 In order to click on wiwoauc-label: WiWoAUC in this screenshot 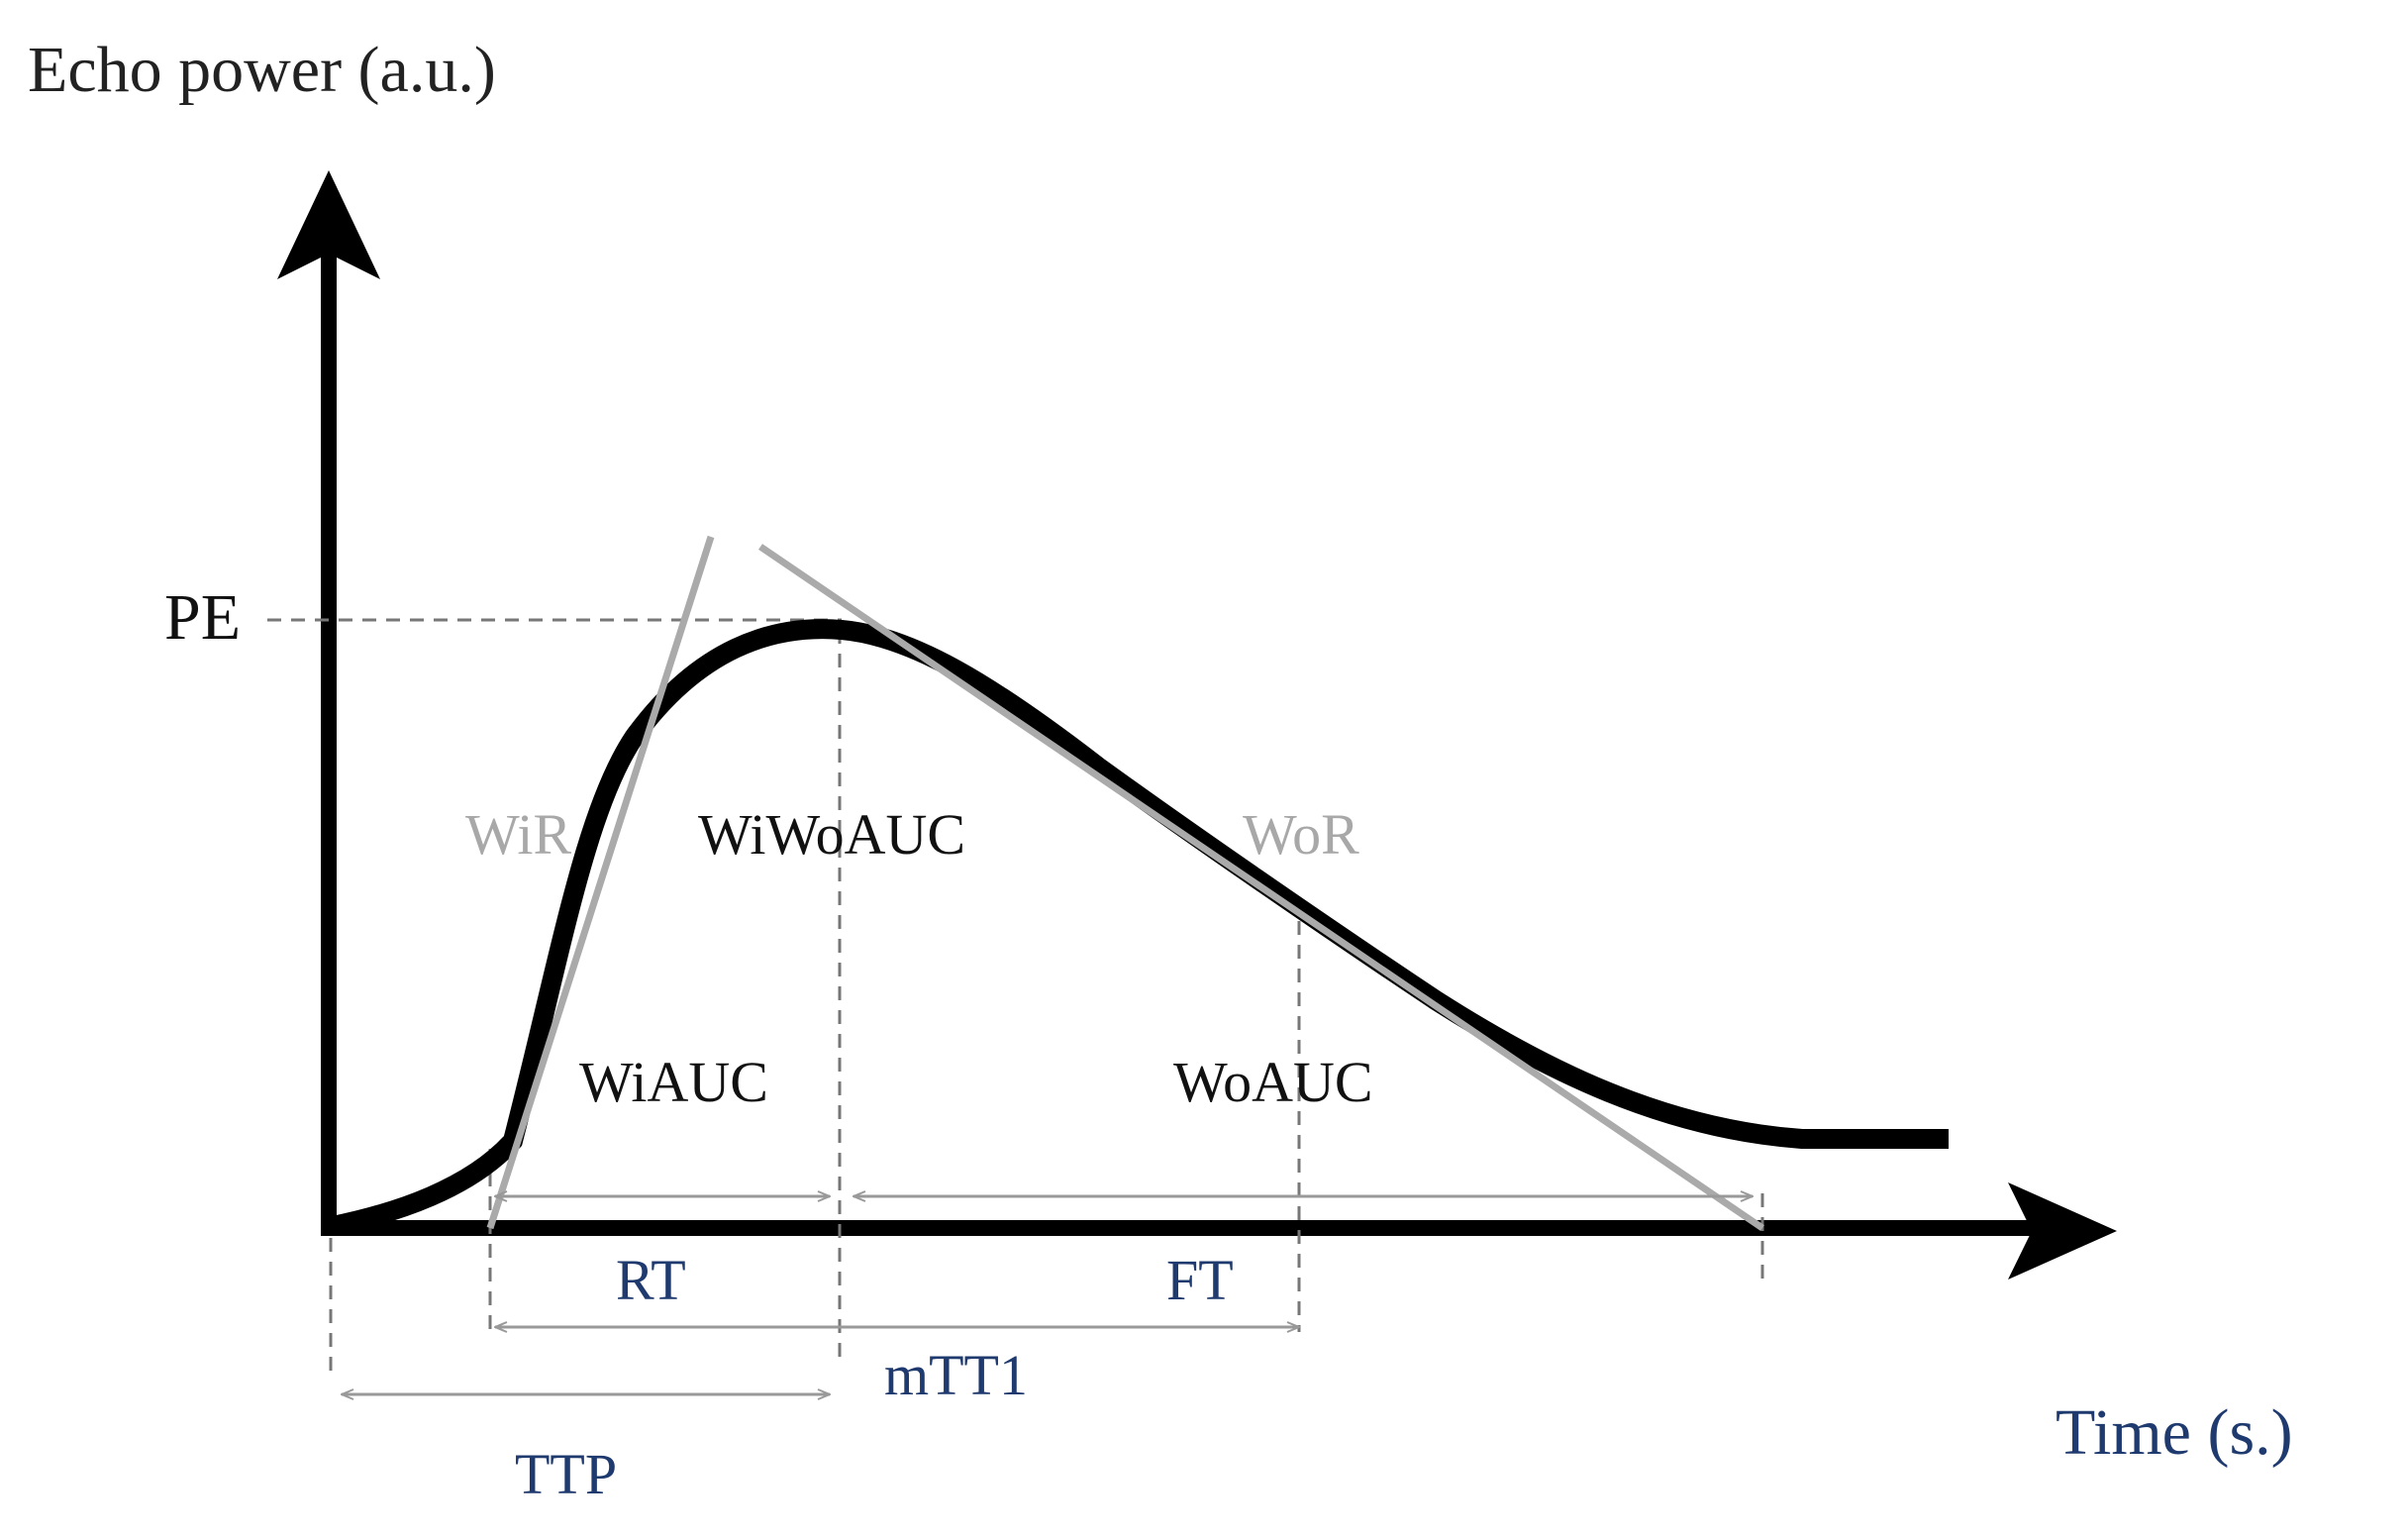, I will do `click(831, 835)`.